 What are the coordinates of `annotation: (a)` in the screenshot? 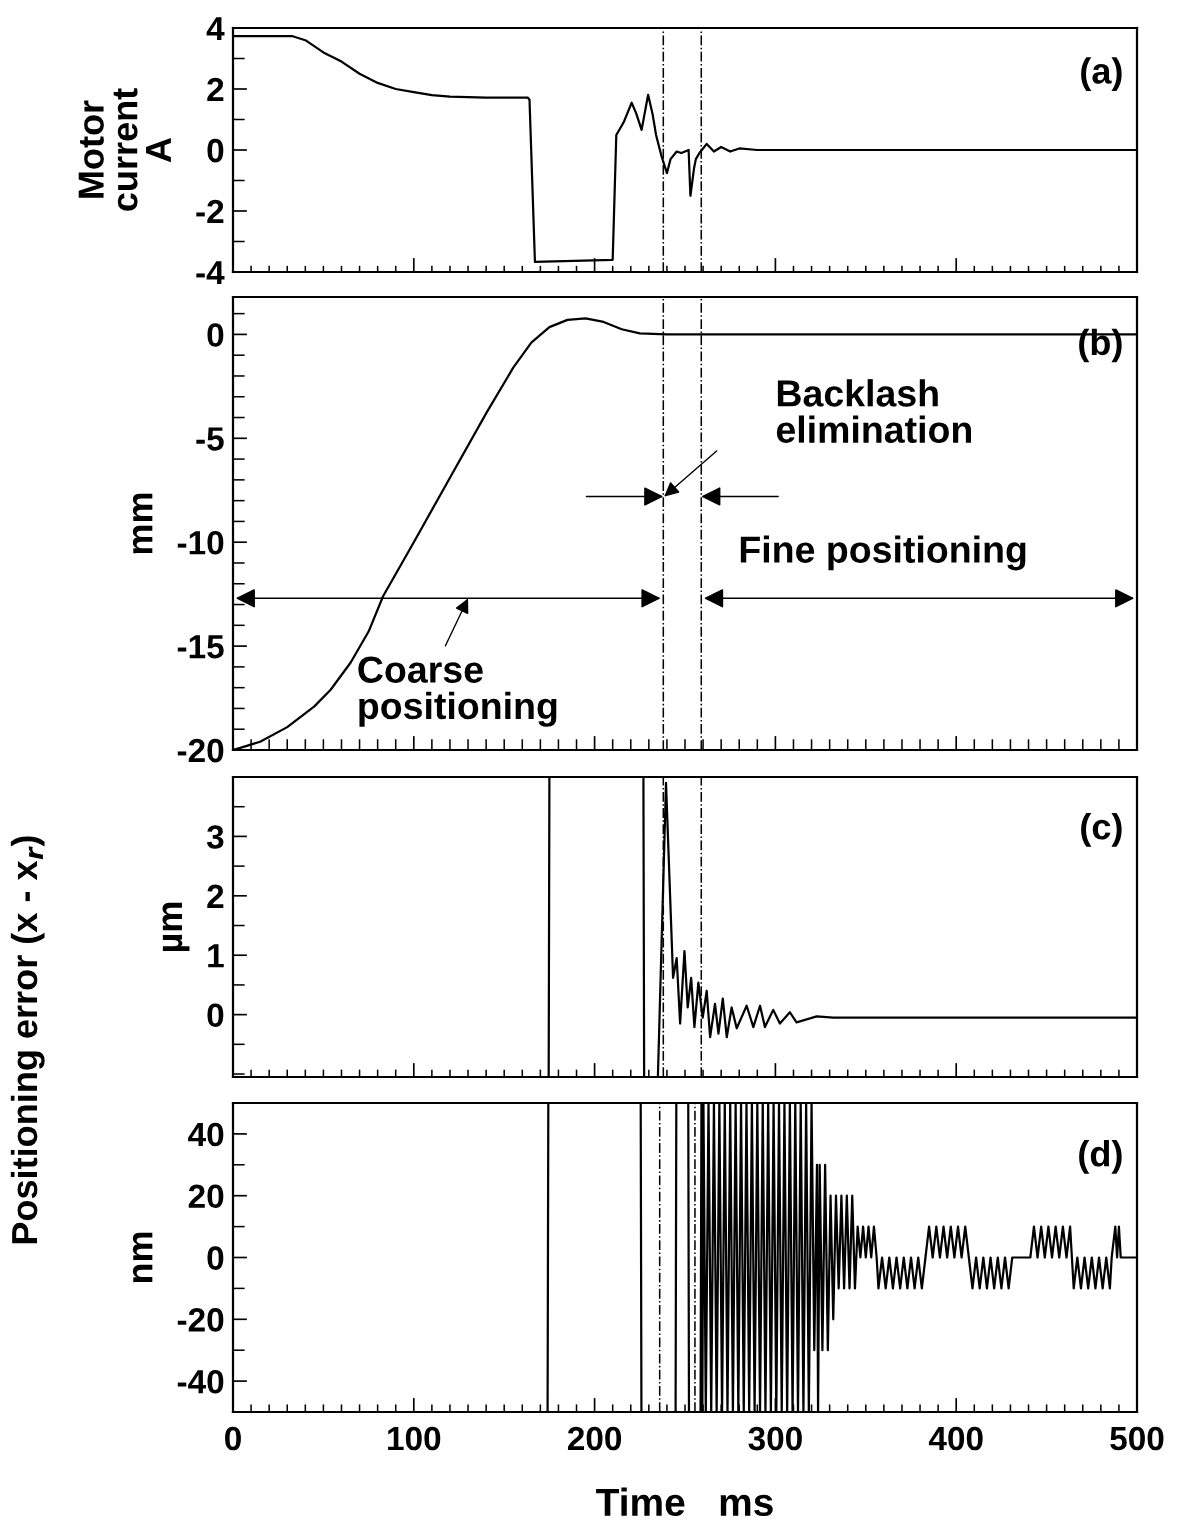 It's located at (1101, 74).